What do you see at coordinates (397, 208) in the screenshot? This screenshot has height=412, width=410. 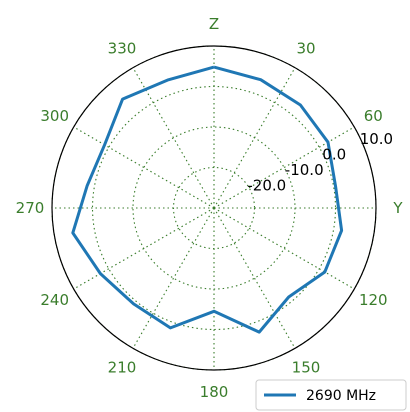 I see `angle-tick-label: Y` at bounding box center [397, 208].